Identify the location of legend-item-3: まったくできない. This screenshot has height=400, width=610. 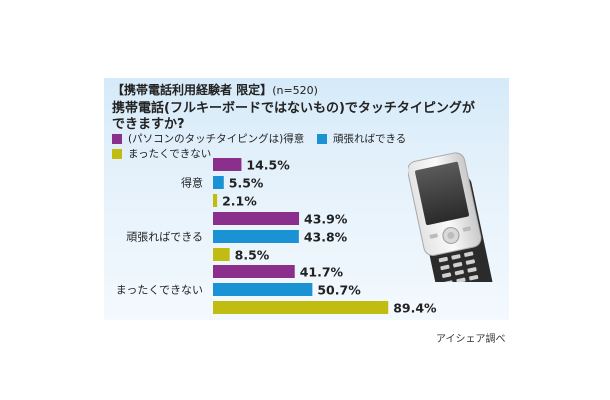
(161, 153).